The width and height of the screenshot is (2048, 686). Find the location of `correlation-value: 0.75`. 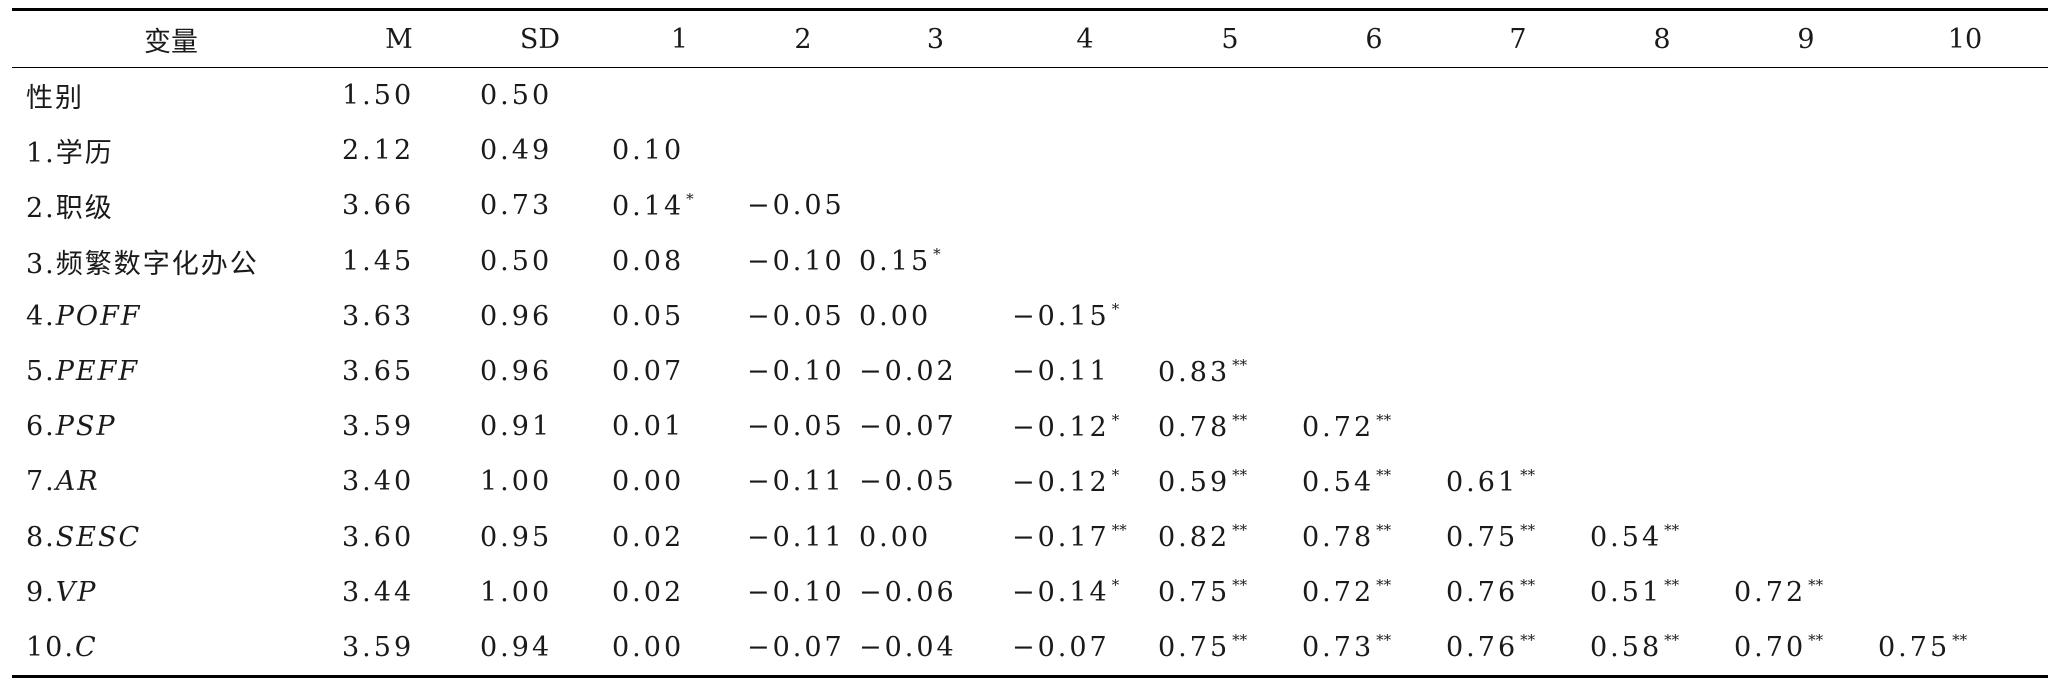

correlation-value: 0.75 is located at coordinates (1482, 538).